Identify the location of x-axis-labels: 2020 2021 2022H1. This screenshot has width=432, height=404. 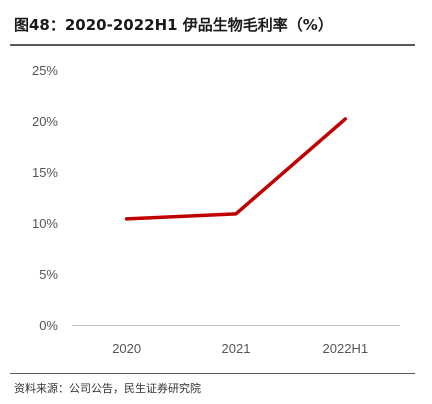
(240, 348).